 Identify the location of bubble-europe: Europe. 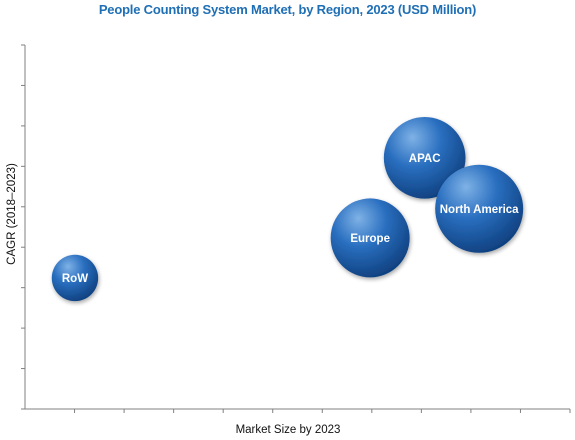
(370, 238).